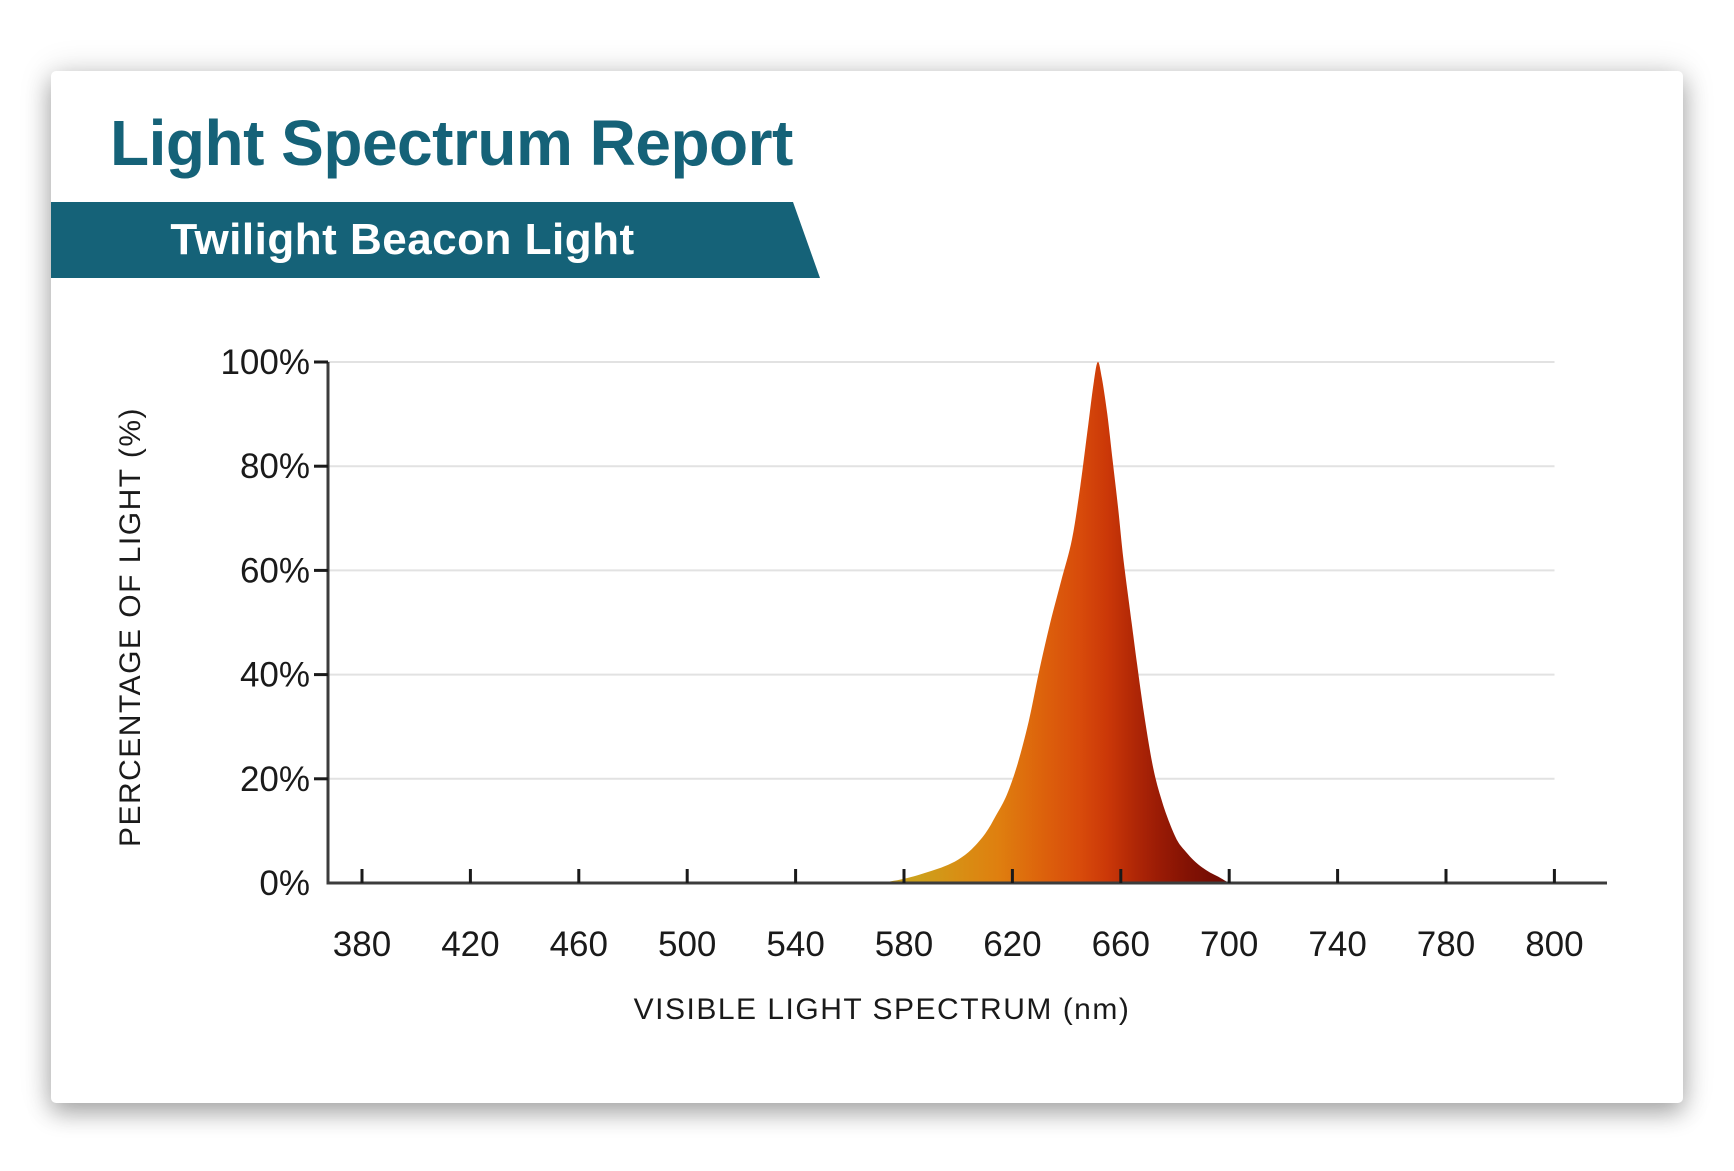 Image resolution: width=1734 pixels, height=1171 pixels. Describe the element at coordinates (904, 944) in the screenshot. I see `x-tick-label: 580` at that location.